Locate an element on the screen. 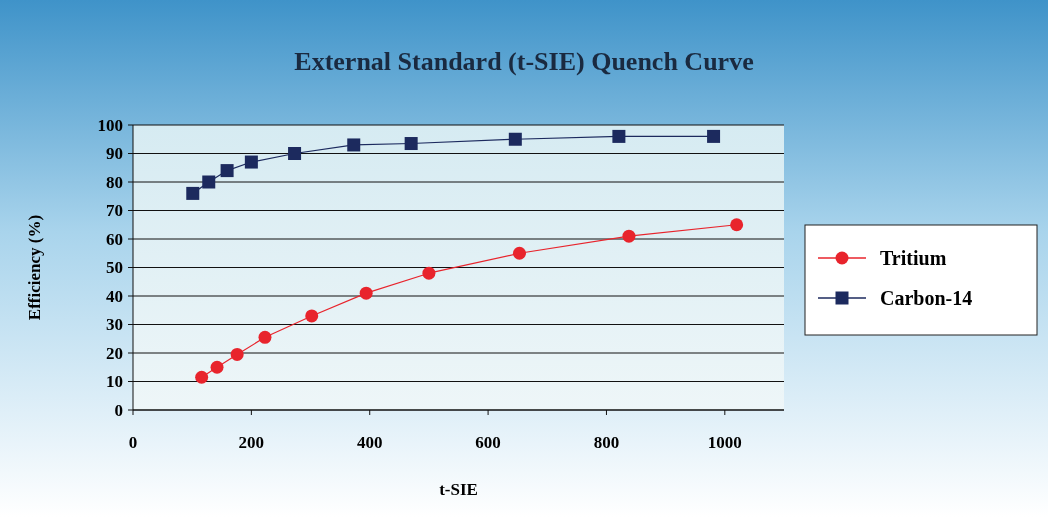  y-tick-label: 70 is located at coordinates (114, 211).